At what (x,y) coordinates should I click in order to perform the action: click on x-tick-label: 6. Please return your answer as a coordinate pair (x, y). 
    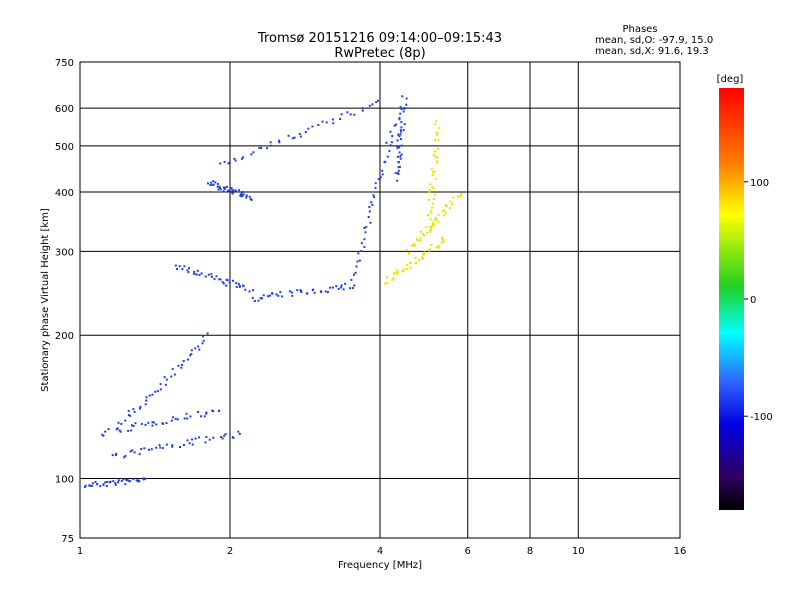
    Looking at the image, I should click on (468, 551).